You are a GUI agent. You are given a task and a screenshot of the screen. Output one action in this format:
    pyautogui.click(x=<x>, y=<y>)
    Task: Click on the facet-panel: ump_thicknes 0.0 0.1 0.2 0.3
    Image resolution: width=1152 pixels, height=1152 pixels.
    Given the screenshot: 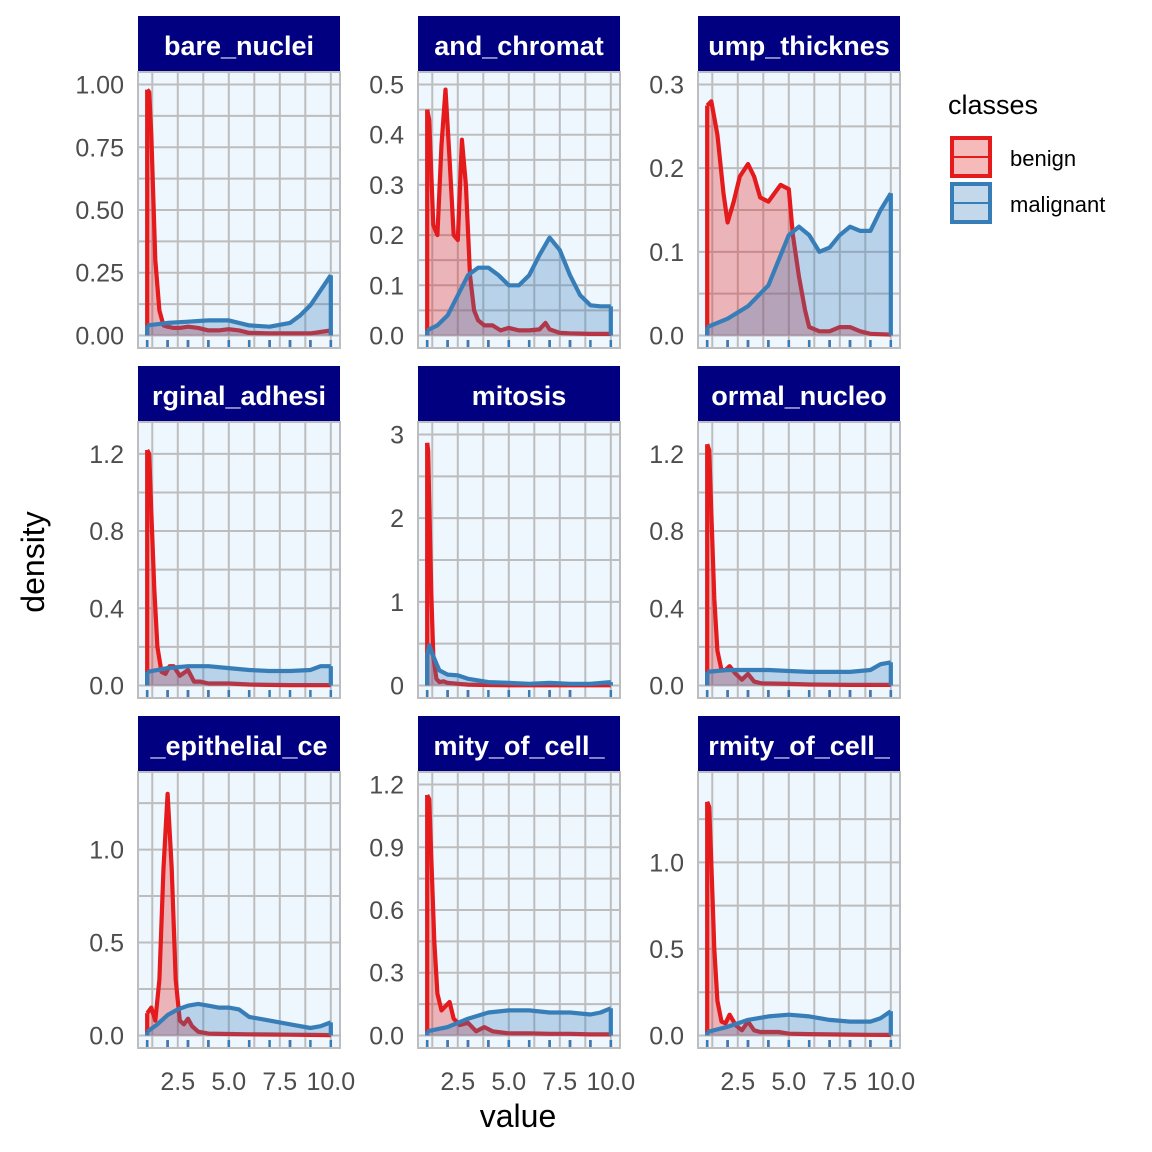 What is the action you would take?
    pyautogui.click(x=775, y=183)
    